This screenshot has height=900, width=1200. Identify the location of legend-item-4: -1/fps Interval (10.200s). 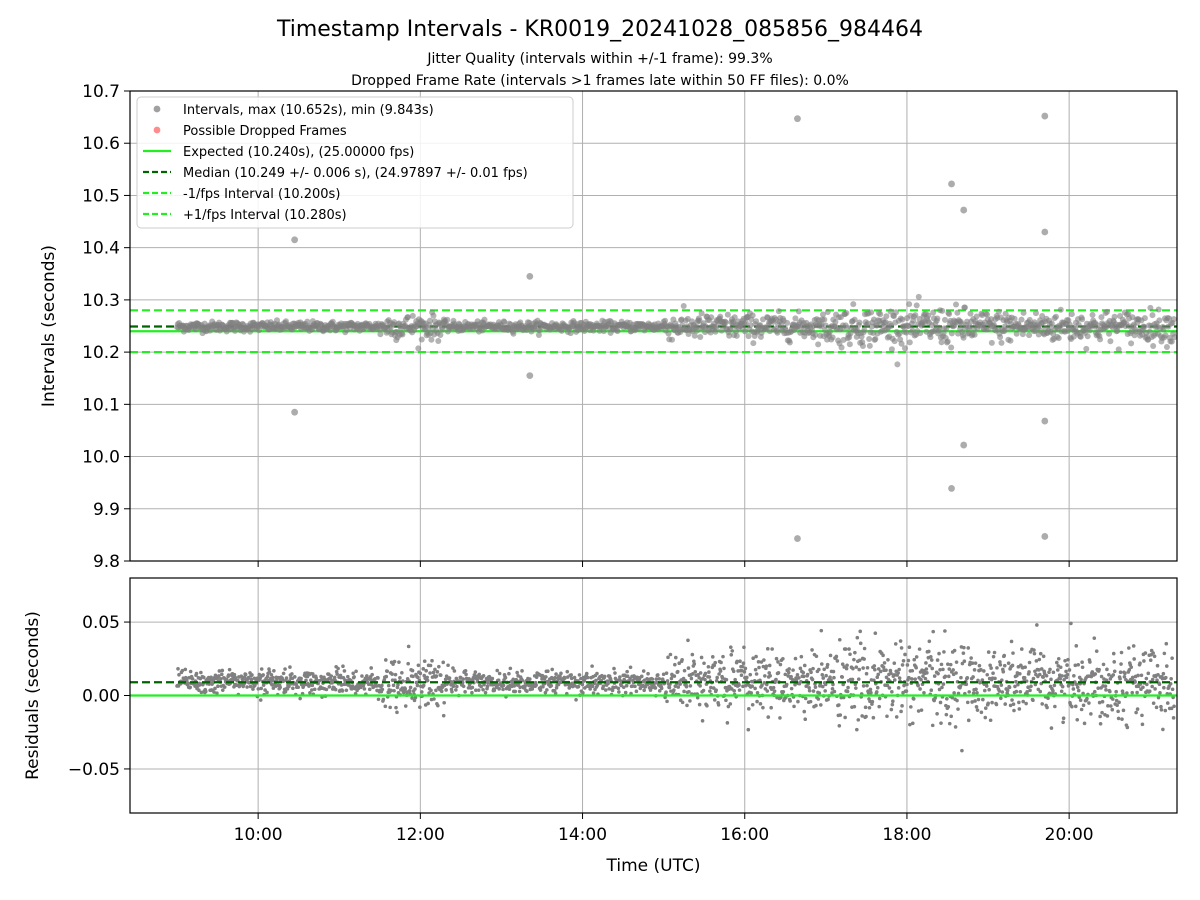
(241, 194).